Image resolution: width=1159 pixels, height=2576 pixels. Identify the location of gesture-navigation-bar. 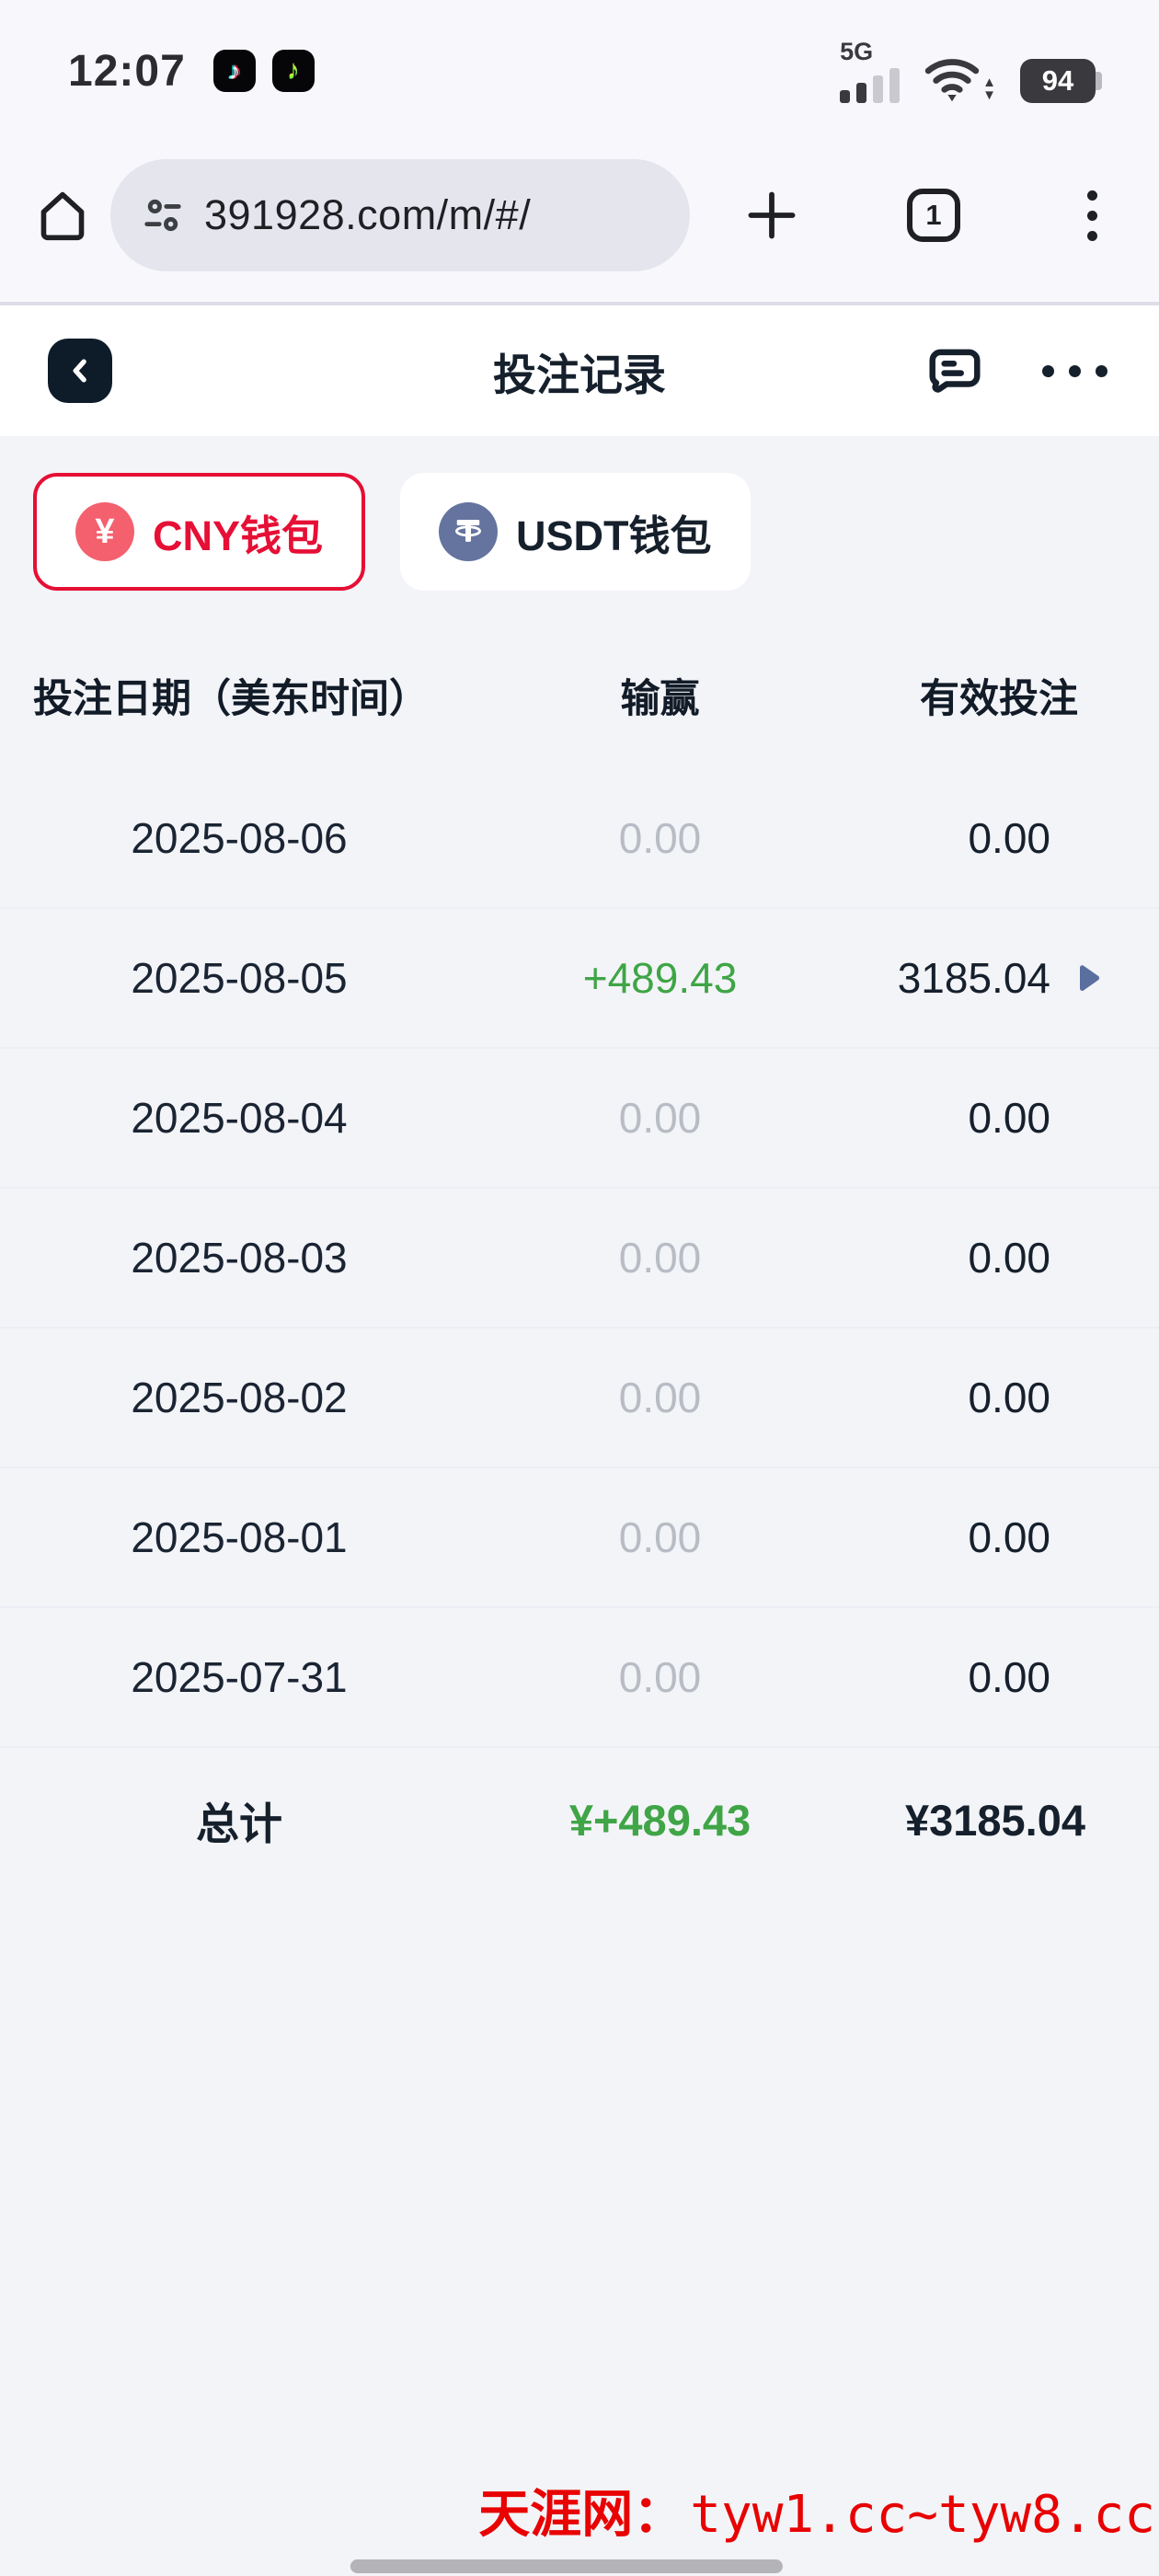
(566, 2566).